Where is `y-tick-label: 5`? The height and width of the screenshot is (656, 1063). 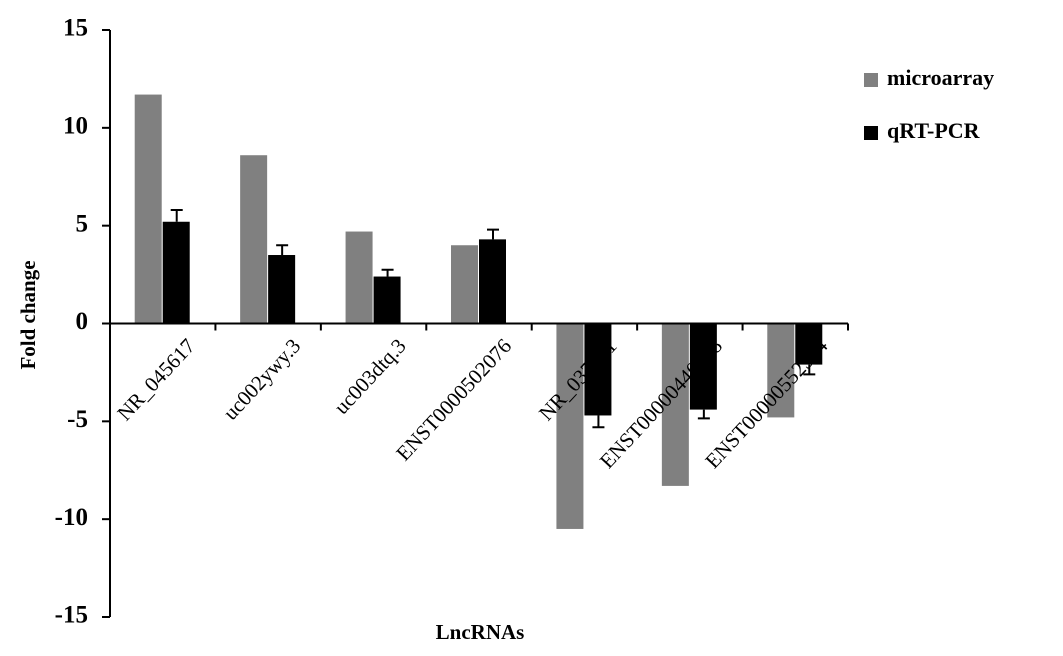
y-tick-label: 5 is located at coordinates (82, 223).